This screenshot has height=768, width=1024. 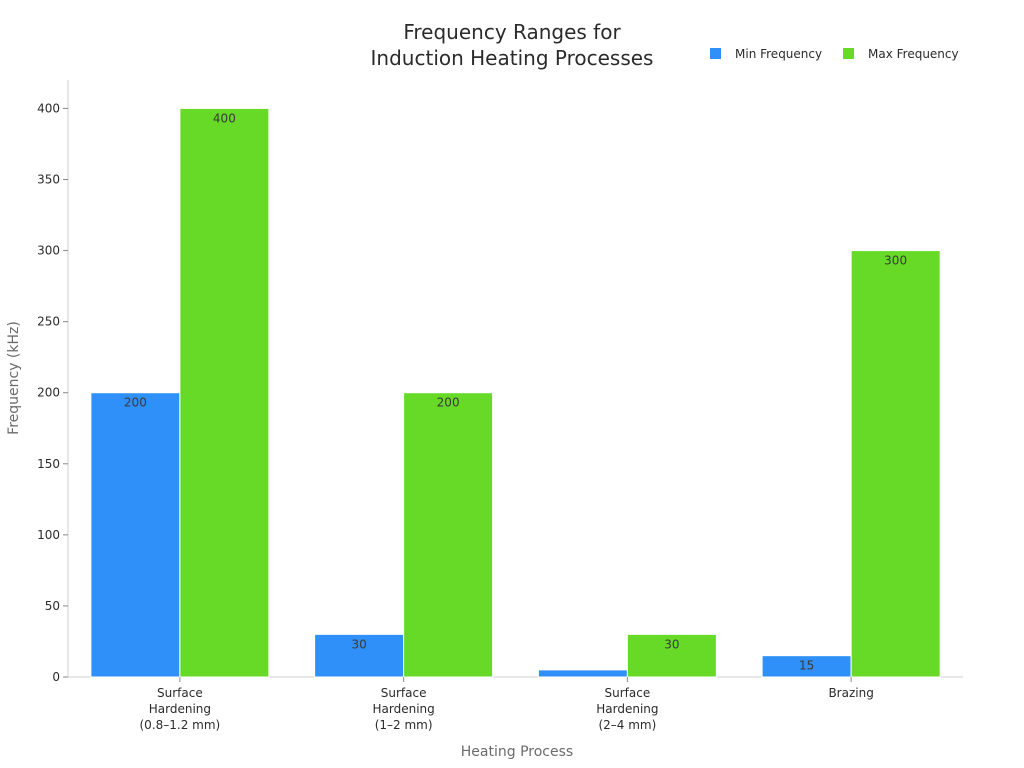 What do you see at coordinates (512, 58) in the screenshot?
I see `chart-title-line: Induction Heating Processes` at bounding box center [512, 58].